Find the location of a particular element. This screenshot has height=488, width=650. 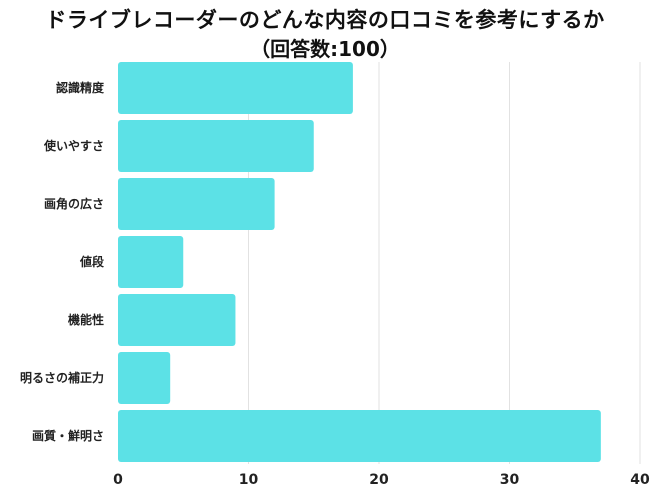

category-label: 認識精度 is located at coordinates (80, 87).